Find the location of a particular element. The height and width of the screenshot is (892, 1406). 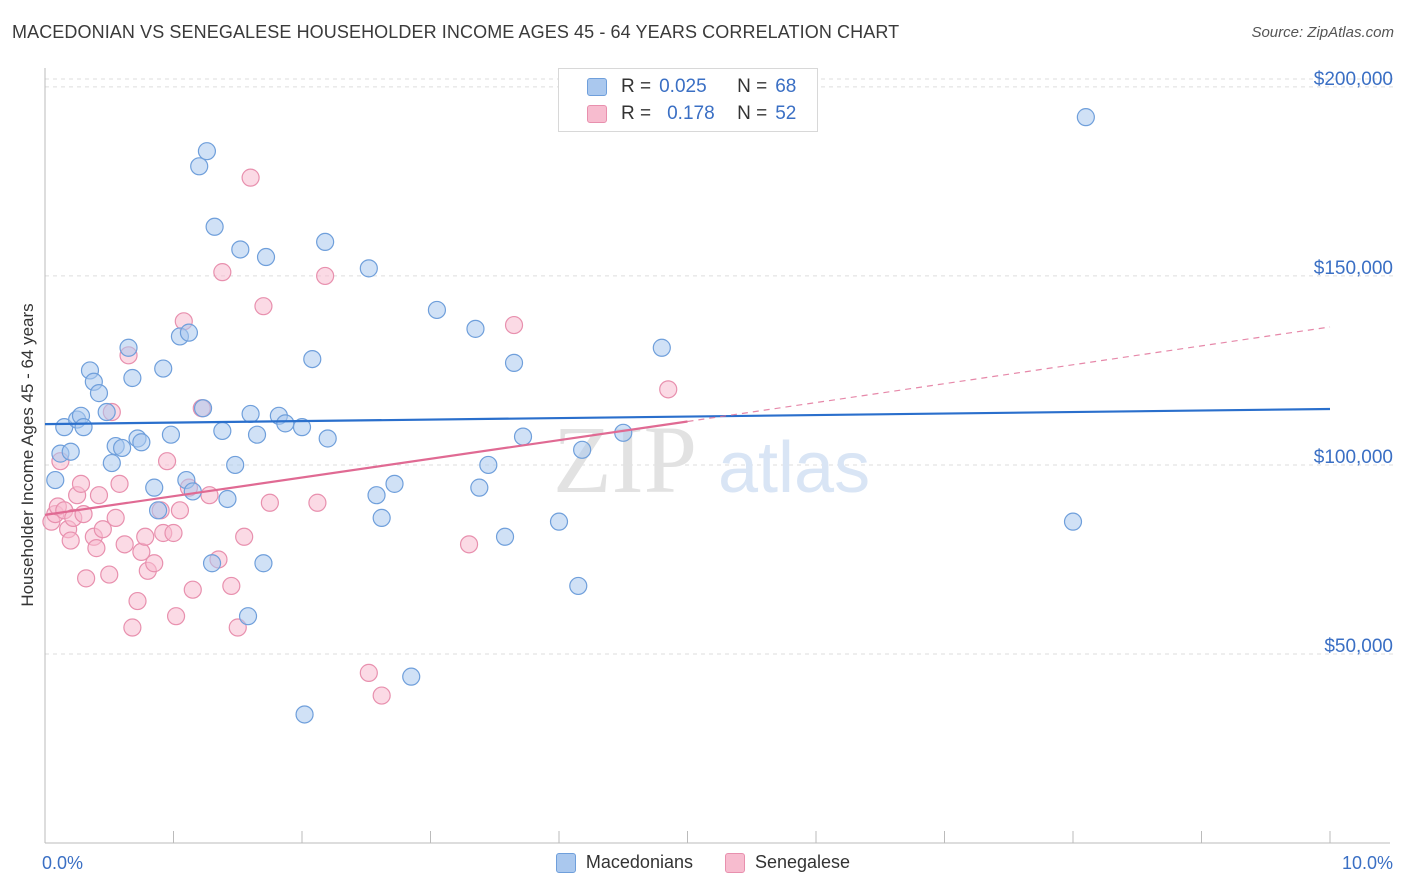

legend-row-macedonians: R = 0.025 N = 68 is located at coordinates (691, 87).